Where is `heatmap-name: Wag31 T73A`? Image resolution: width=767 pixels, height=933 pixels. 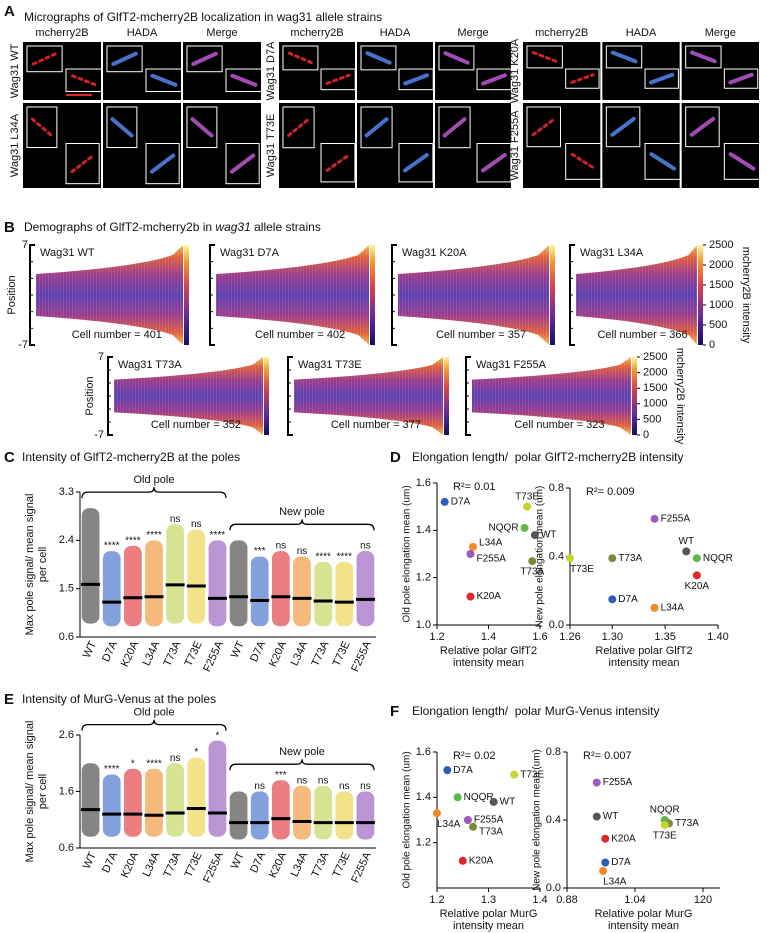 heatmap-name: Wag31 T73A is located at coordinates (150, 365).